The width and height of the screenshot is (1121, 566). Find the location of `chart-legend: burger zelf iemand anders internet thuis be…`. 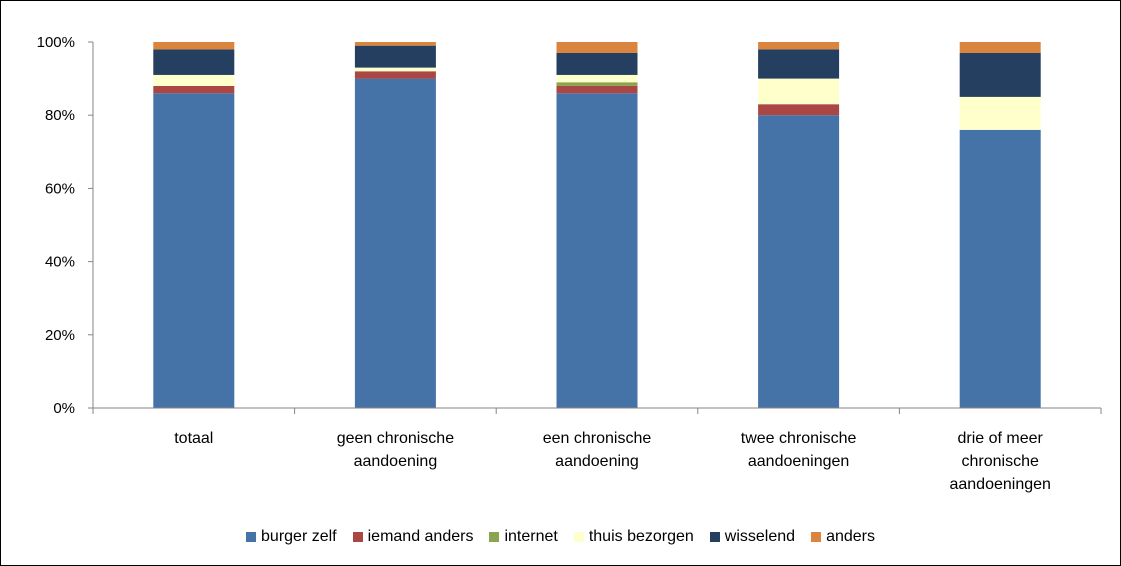

chart-legend: burger zelf iemand anders internet thuis be… is located at coordinates (560, 537).